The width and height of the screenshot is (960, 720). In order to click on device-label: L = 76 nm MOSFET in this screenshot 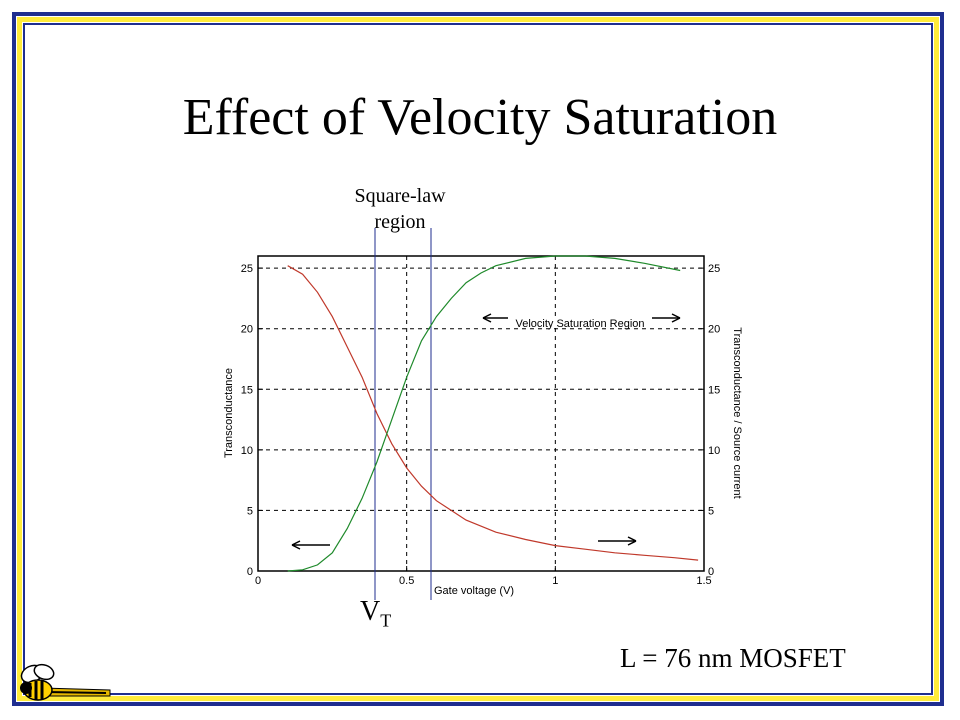, I will do `click(733, 658)`.